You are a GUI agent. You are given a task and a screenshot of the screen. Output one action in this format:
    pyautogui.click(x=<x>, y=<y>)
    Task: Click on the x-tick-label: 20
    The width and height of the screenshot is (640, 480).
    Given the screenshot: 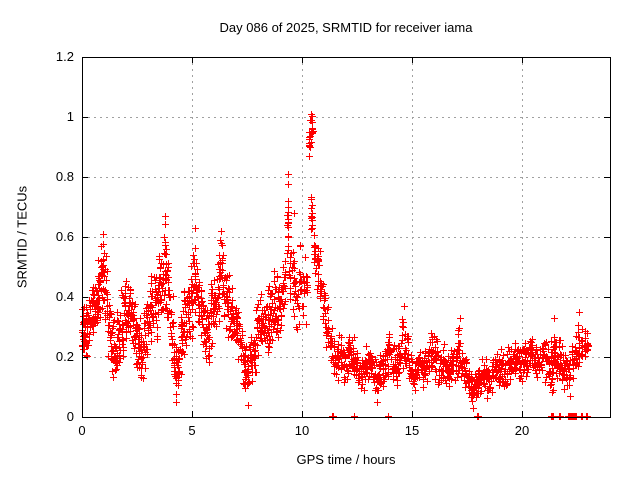 What is the action you would take?
    pyautogui.click(x=522, y=430)
    